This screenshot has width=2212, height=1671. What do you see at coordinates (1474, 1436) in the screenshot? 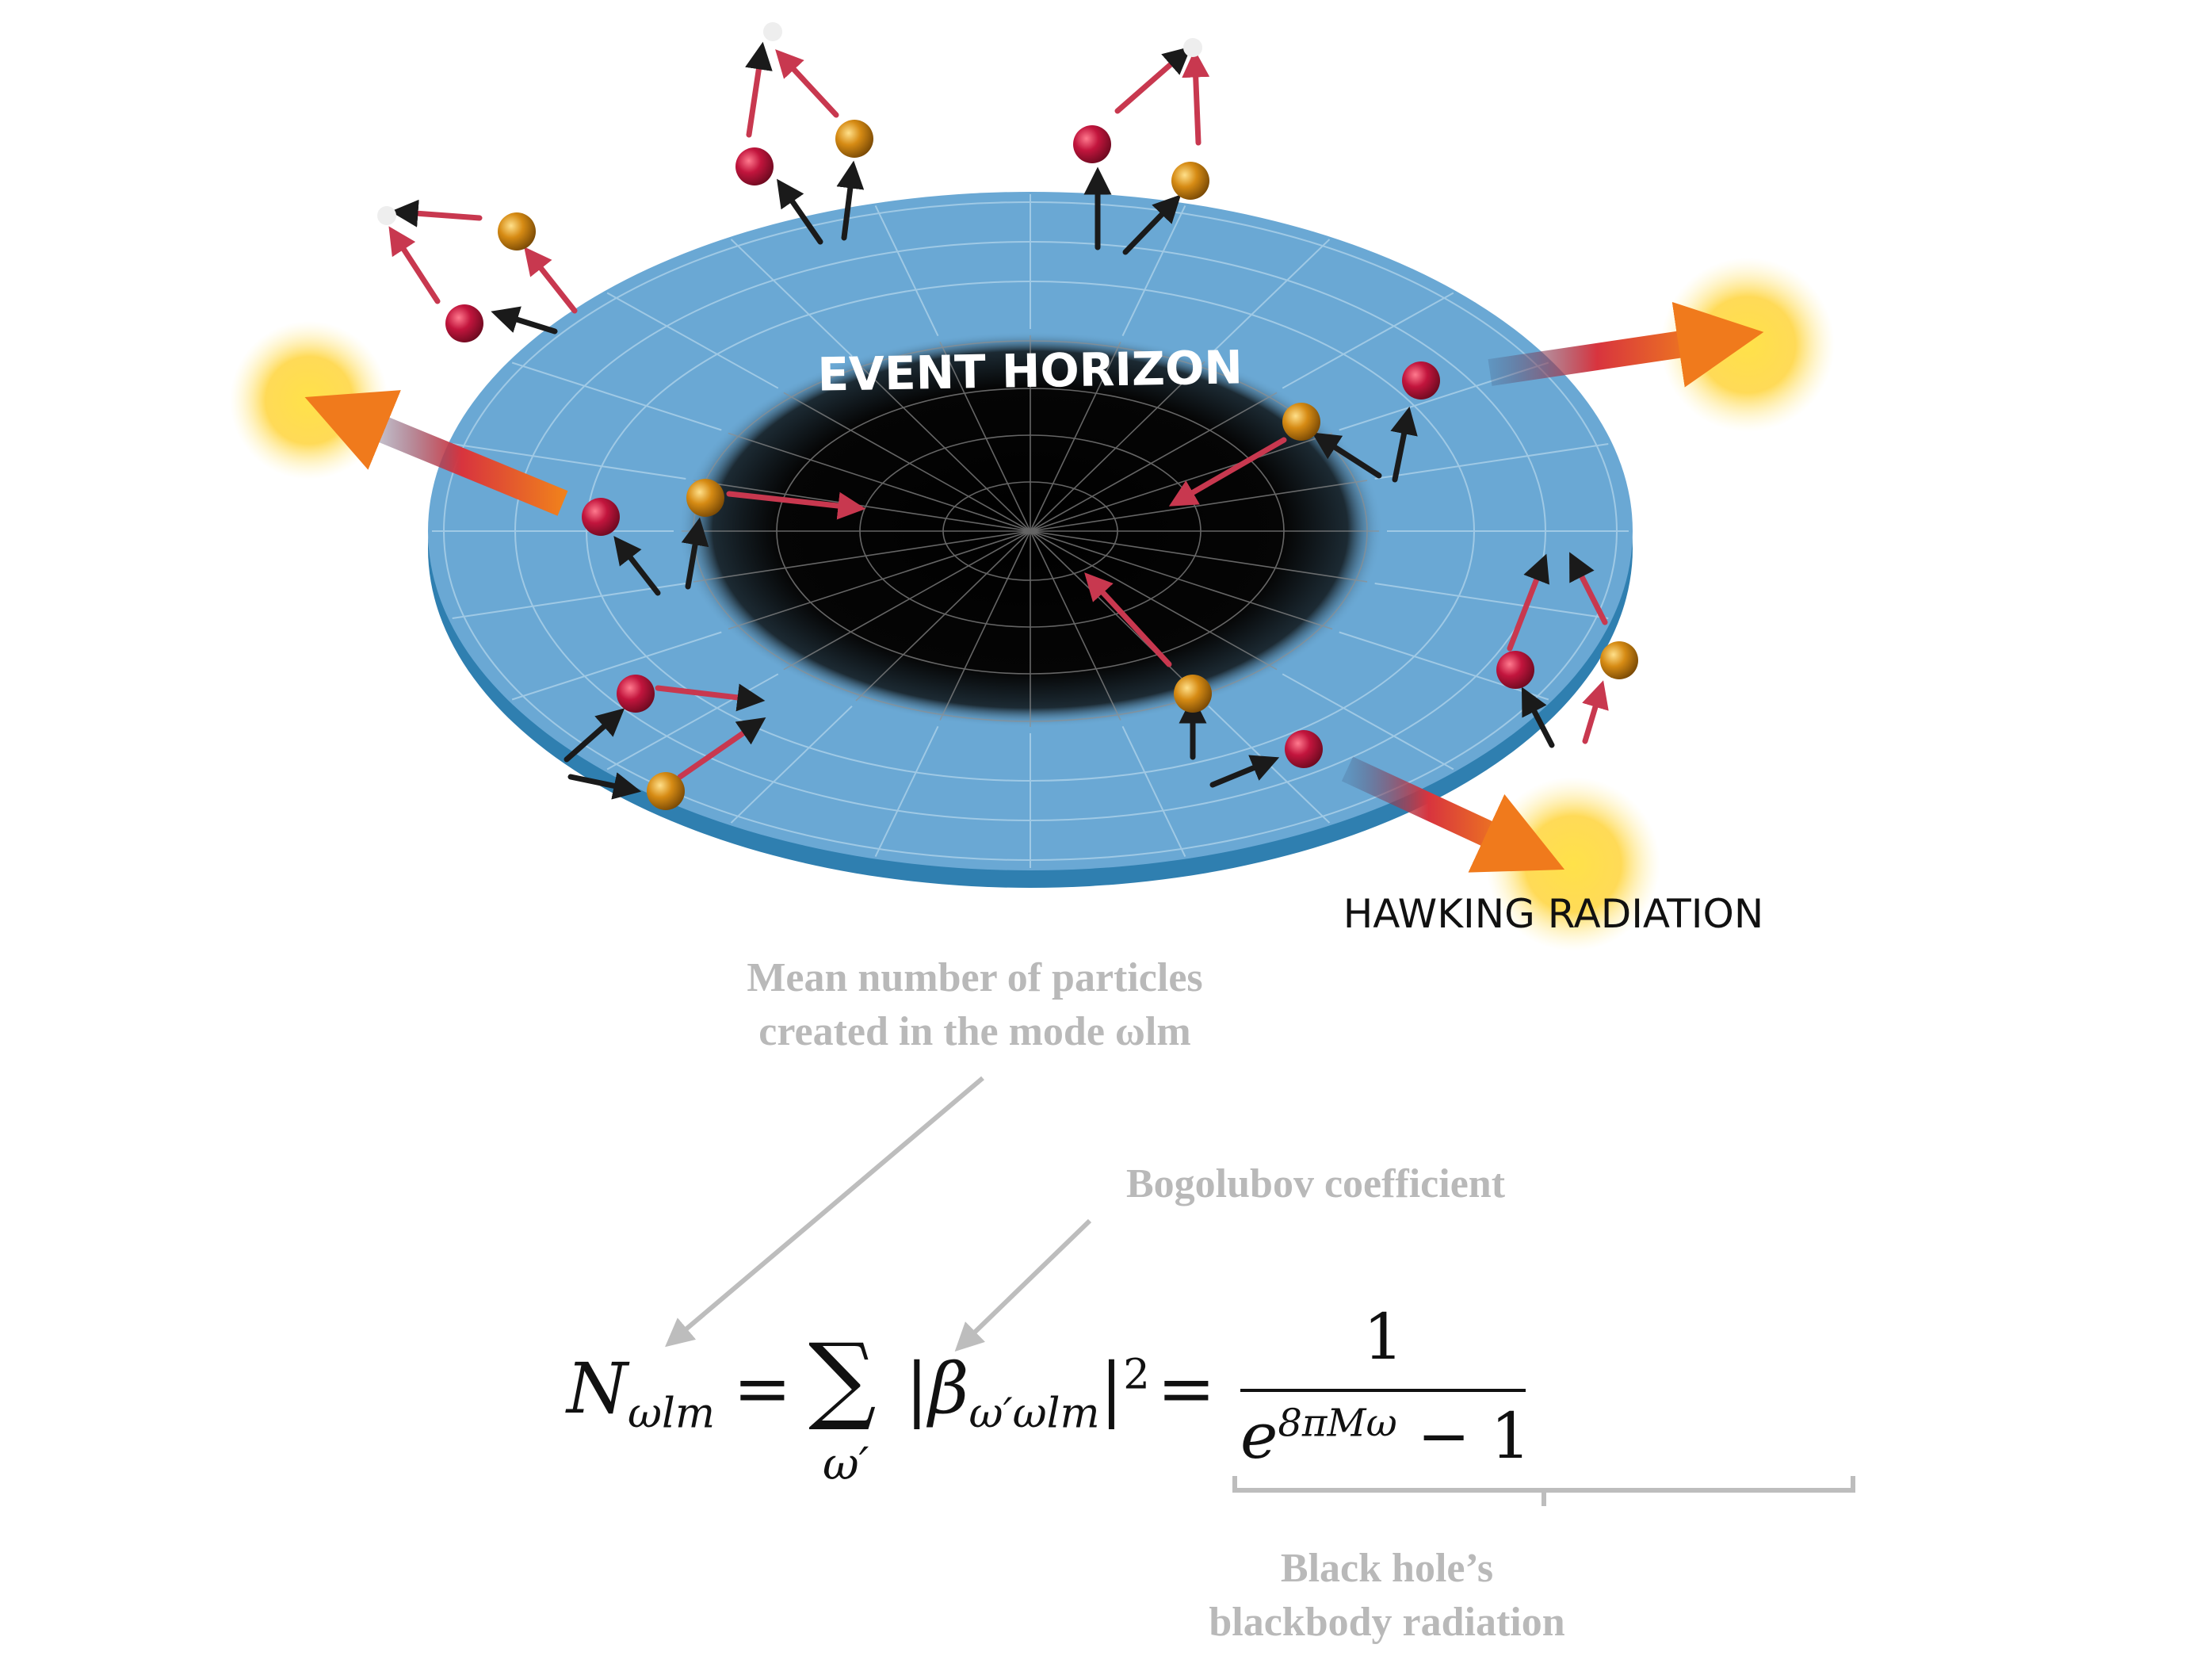
I see `eq-minus-one: − 1` at bounding box center [1474, 1436].